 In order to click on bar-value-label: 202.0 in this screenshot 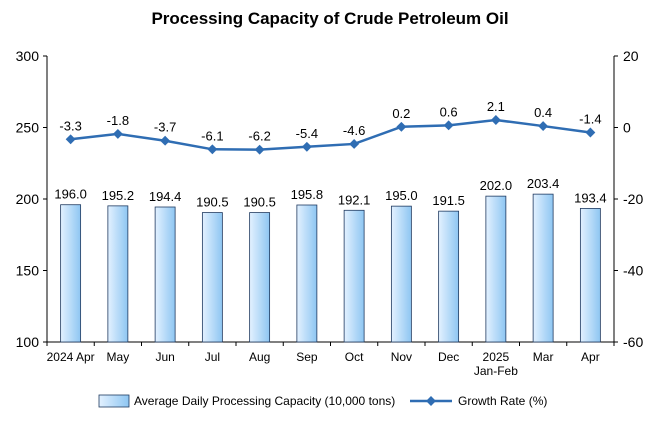, I will do `click(496, 185)`.